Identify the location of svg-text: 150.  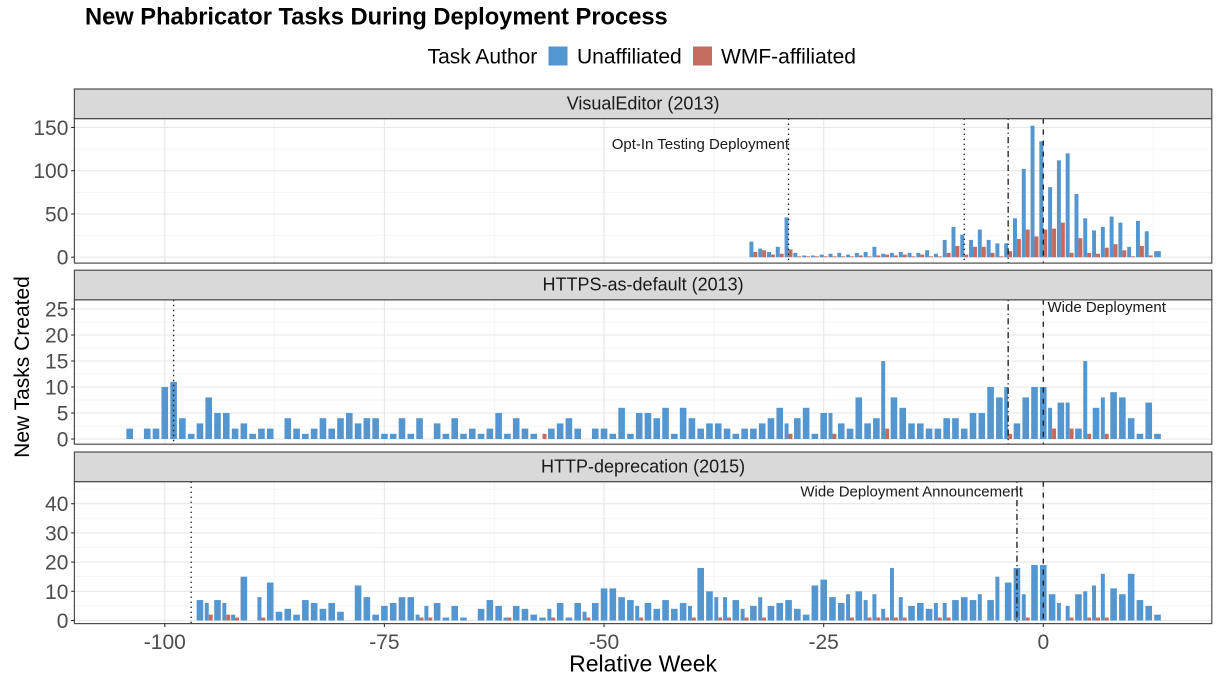
(50, 128).